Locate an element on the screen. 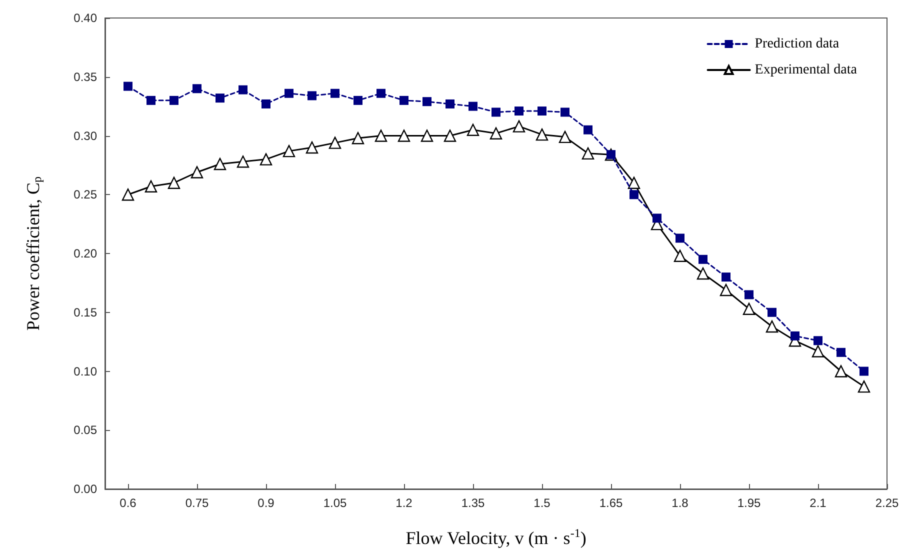 The height and width of the screenshot is (557, 902). x-tick-label: 1.65 is located at coordinates (611, 503).